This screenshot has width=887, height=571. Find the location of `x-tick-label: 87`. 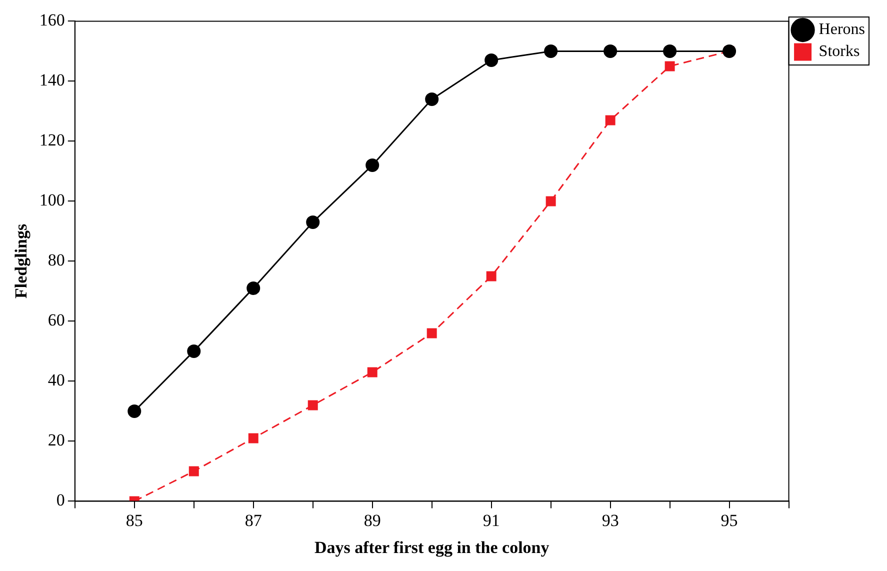

x-tick-label: 87 is located at coordinates (253, 520).